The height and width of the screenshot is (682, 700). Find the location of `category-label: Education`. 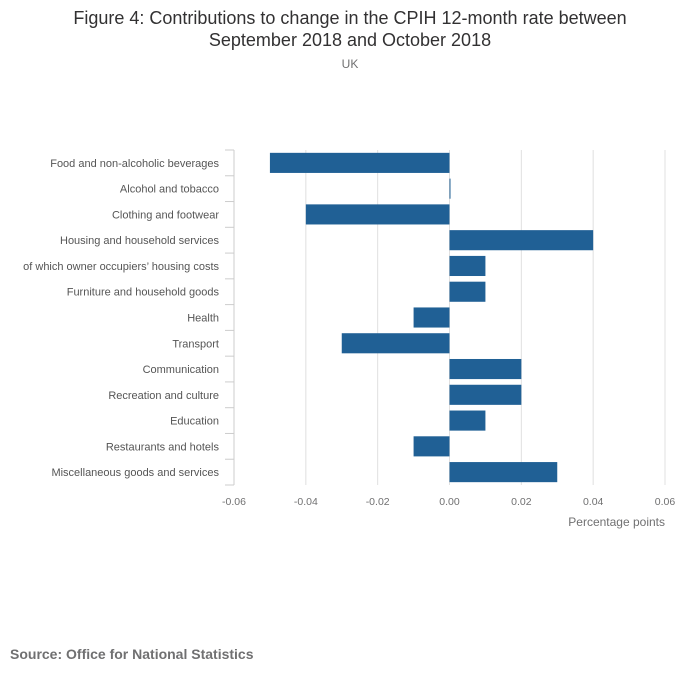

category-label: Education is located at coordinates (194, 422).